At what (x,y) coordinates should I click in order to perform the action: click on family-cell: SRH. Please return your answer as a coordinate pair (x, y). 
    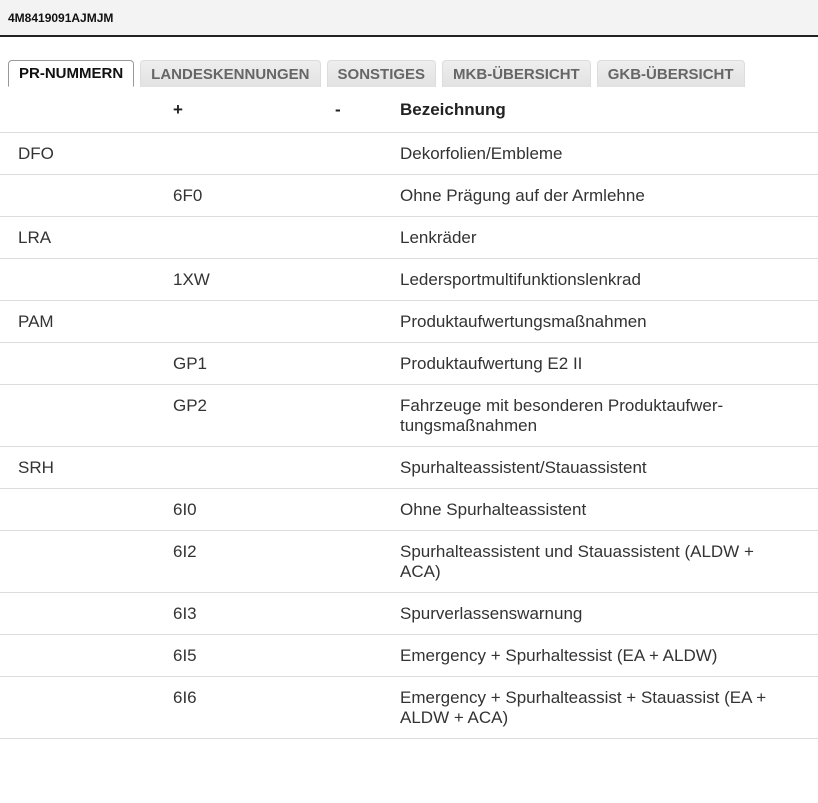
    Looking at the image, I should click on (36, 467).